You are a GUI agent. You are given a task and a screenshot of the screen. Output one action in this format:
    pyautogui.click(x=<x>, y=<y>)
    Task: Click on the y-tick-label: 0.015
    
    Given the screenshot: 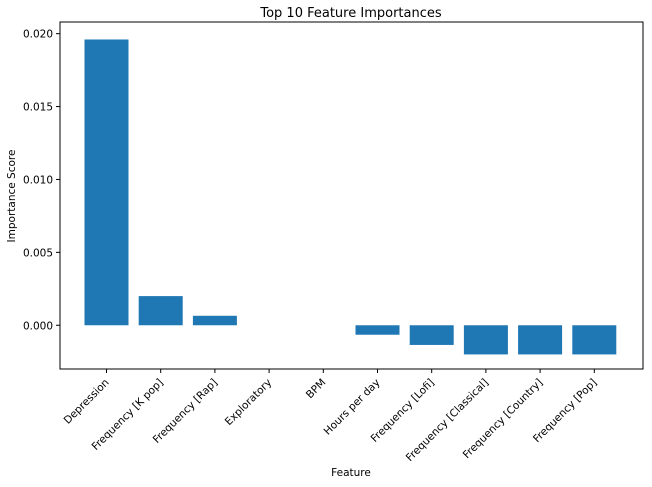 What is the action you would take?
    pyautogui.click(x=38, y=108)
    